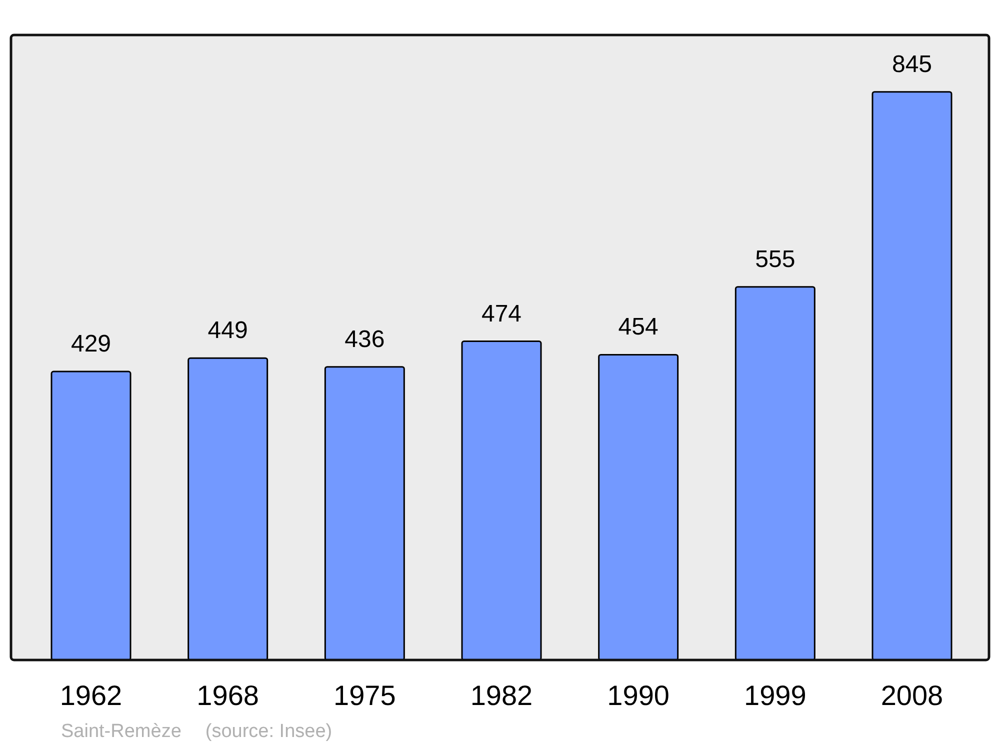  I want to click on data-label: 449, so click(228, 330).